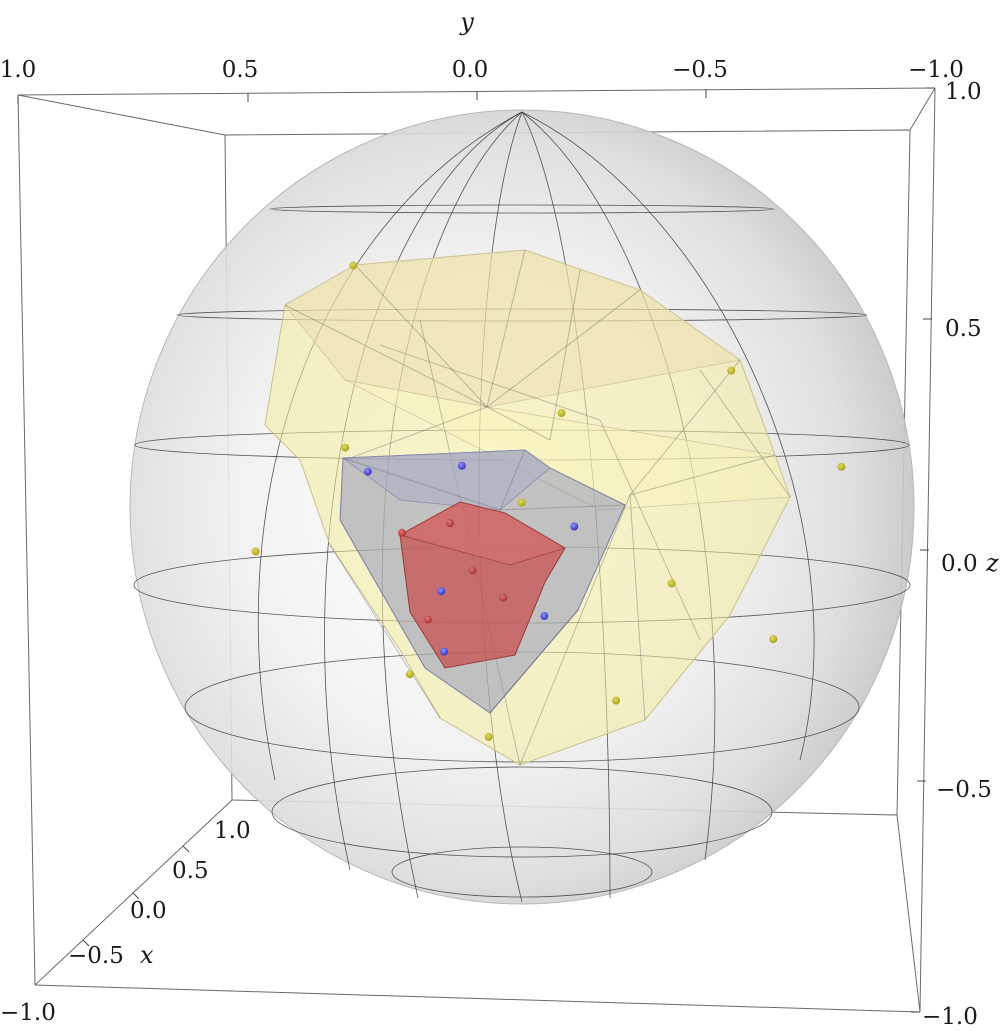  Describe the element at coordinates (18, 70) in the screenshot. I see `y-tick-label: 1.0` at that location.